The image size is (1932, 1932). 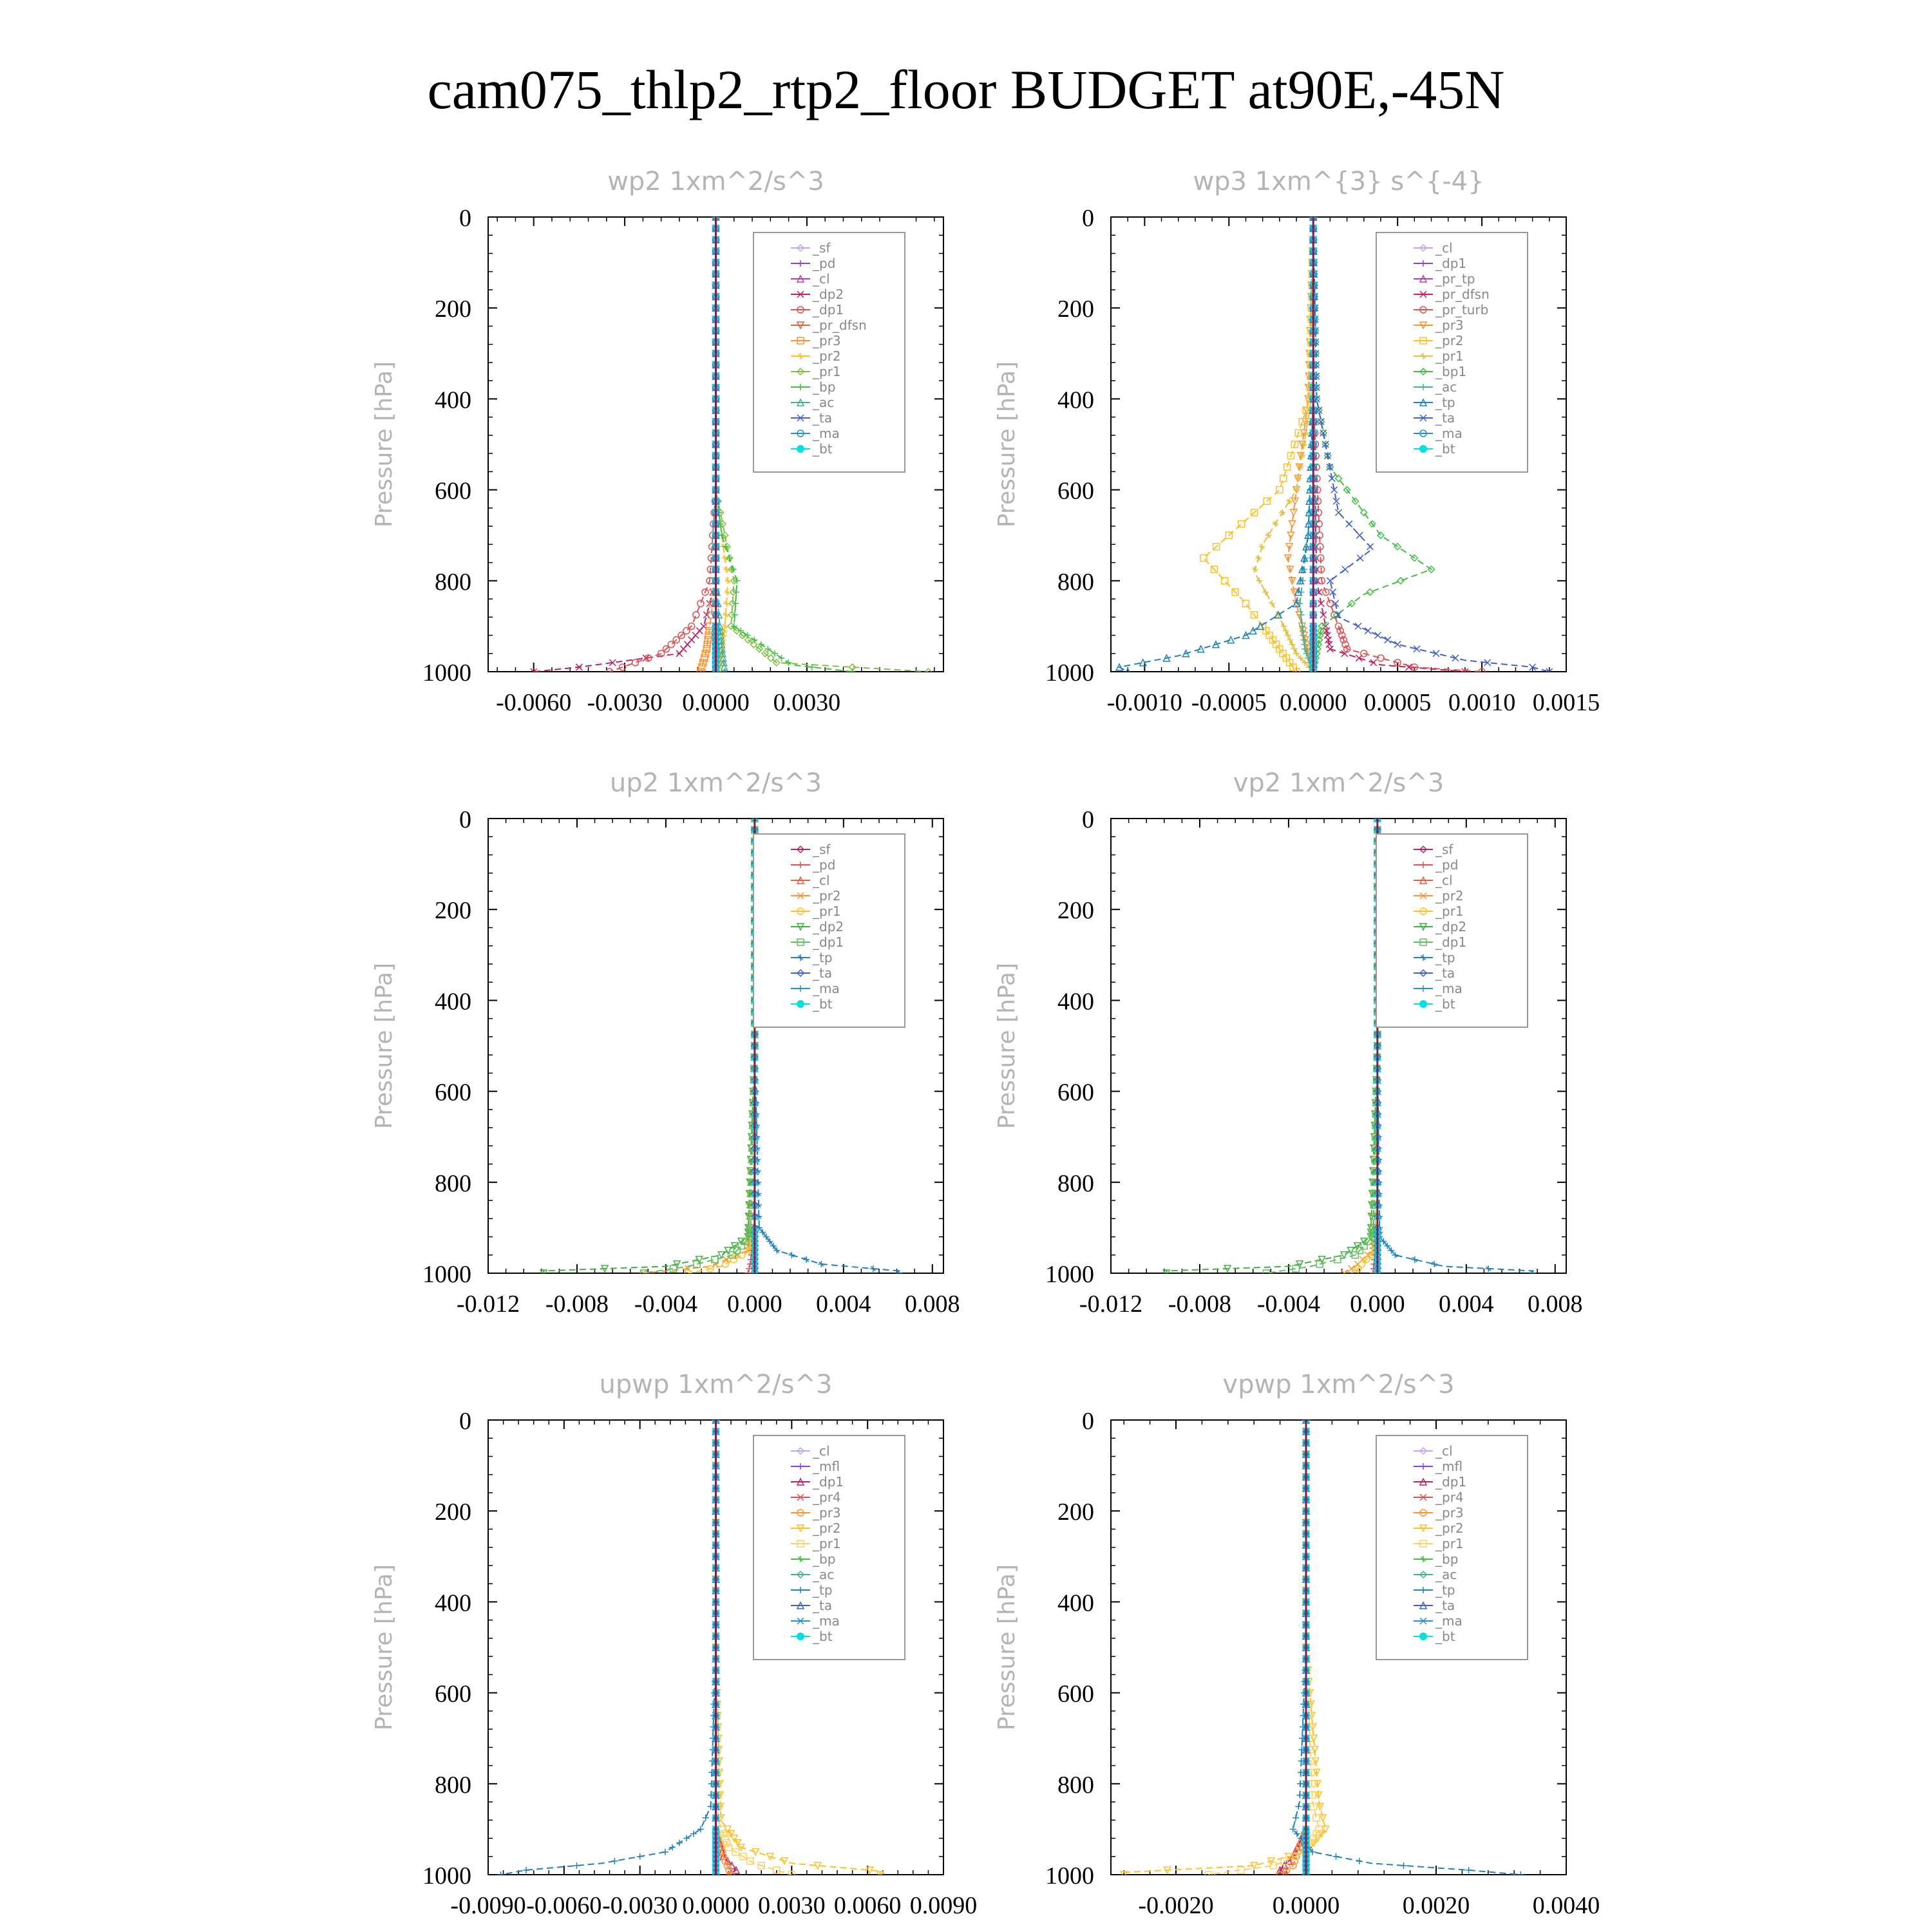 What do you see at coordinates (1144, 702) in the screenshot?
I see `x-tick-label: -0.0010` at bounding box center [1144, 702].